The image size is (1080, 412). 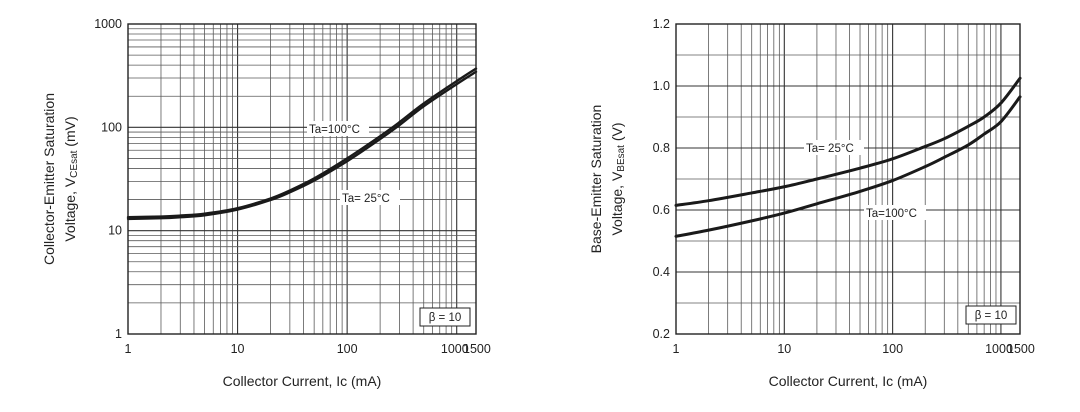 I want to click on vcesat-y-axis-label-line1: Collector-Emitter Saturation, so click(x=49, y=179).